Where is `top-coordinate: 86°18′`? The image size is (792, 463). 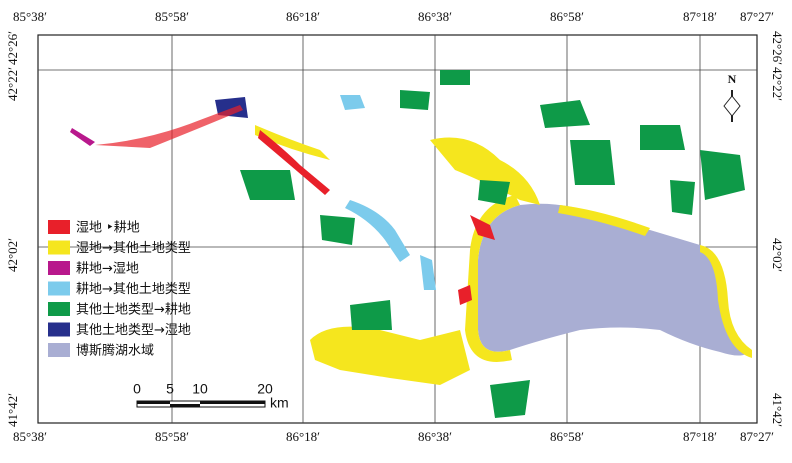
top-coordinate: 86°18′ is located at coordinates (303, 16).